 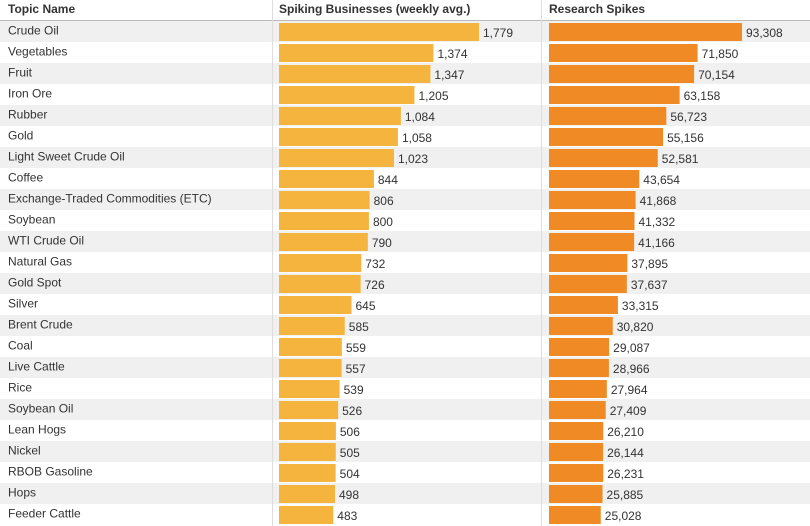 I want to click on row-label: Fruit, so click(x=20, y=73).